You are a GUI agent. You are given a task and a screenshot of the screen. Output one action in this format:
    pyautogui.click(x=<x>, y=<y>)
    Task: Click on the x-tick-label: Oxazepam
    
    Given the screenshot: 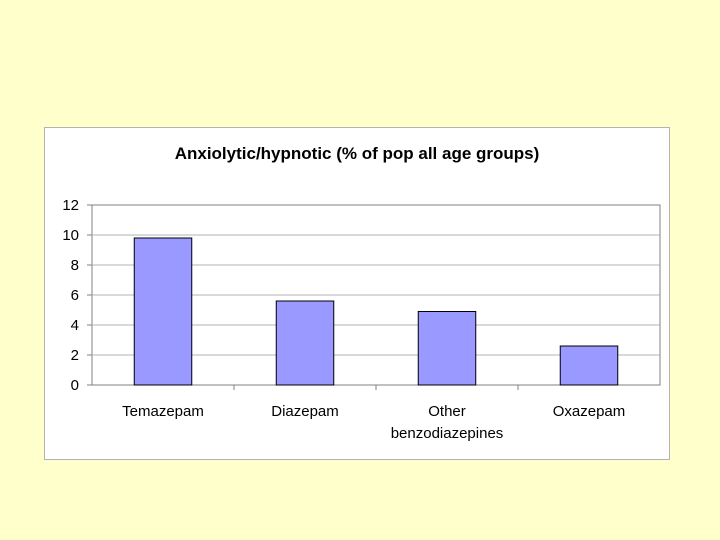 What is the action you would take?
    pyautogui.click(x=589, y=411)
    